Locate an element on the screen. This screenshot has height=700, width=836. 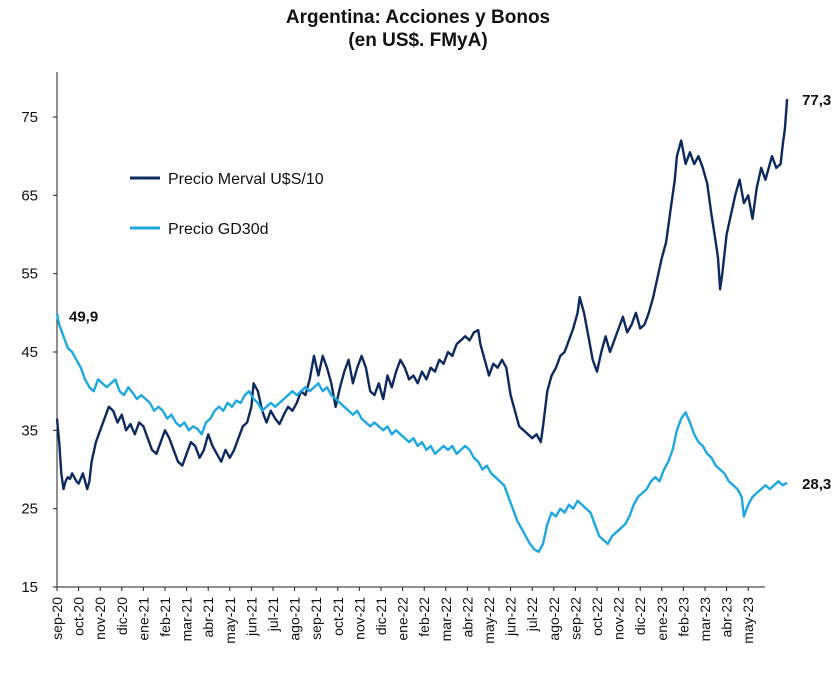
x-tick-label: ago-21 is located at coordinates (295, 619).